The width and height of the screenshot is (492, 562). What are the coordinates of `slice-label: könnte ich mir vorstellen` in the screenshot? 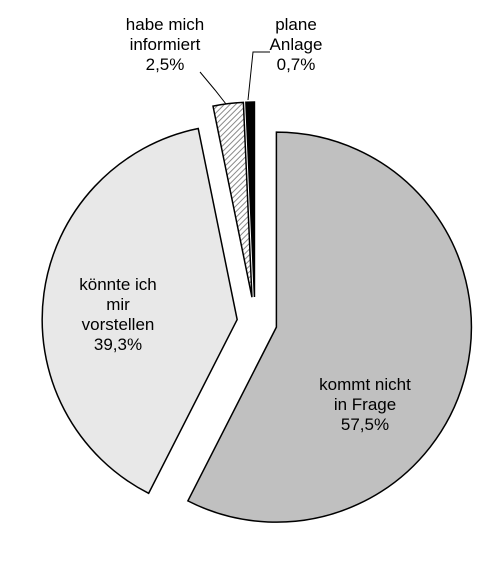 It's located at (118, 304).